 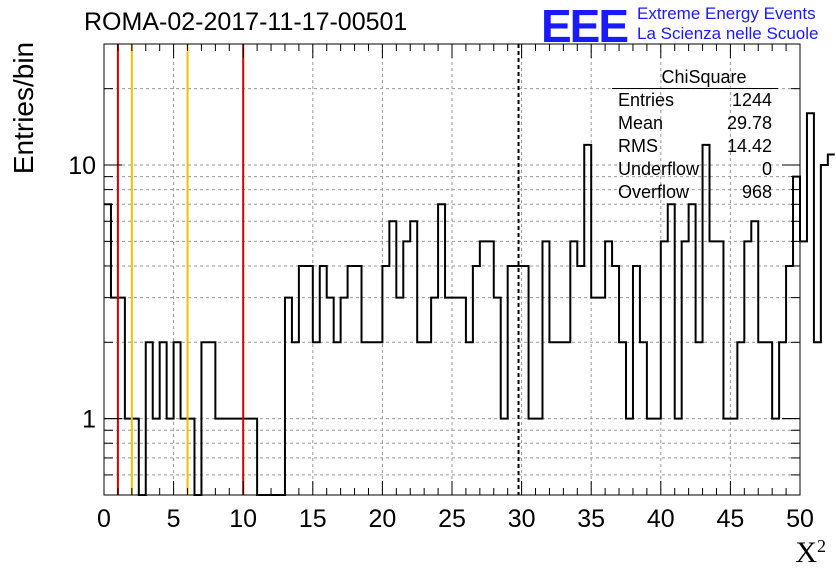 What do you see at coordinates (695, 146) in the screenshot?
I see `stats-row-rms: RMS 14.42` at bounding box center [695, 146].